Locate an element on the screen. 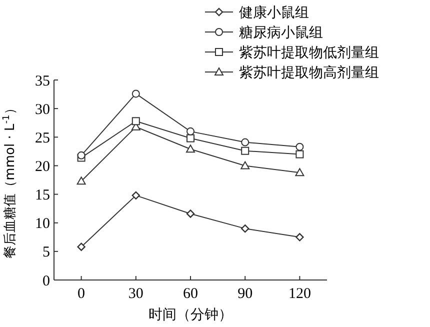 The width and height of the screenshot is (430, 327). x-tick-label: 90 is located at coordinates (245, 294).